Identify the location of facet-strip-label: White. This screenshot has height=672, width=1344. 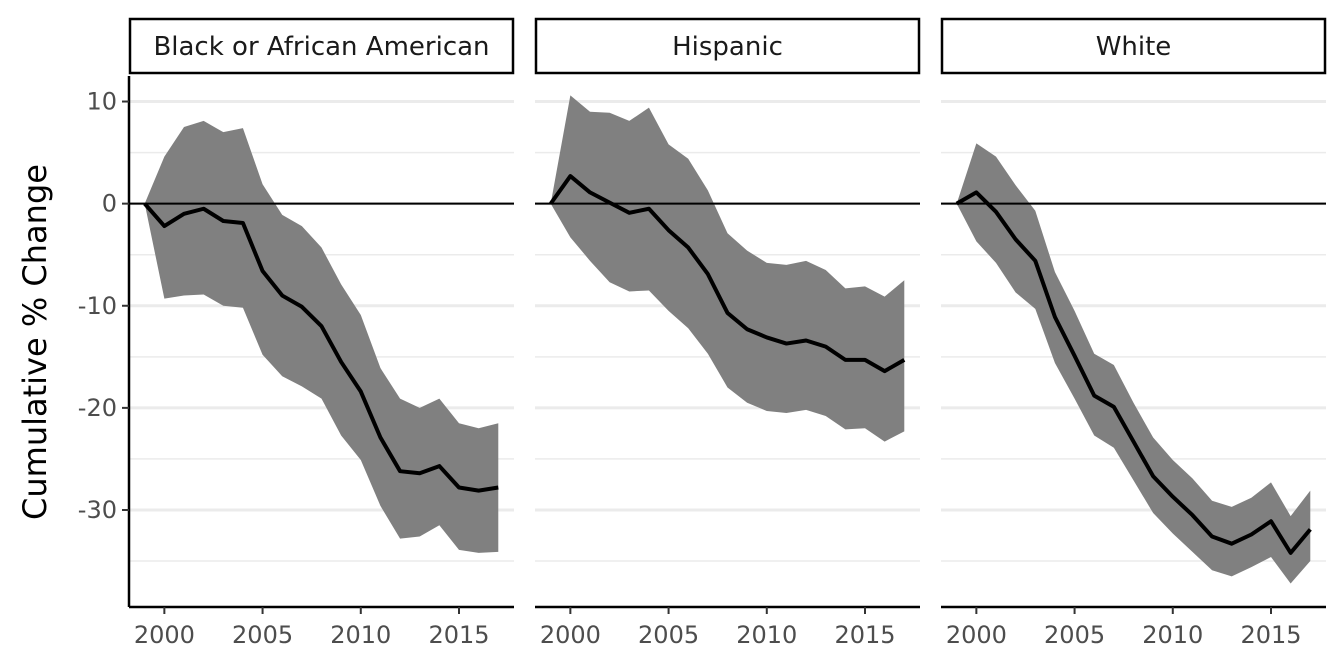
(1134, 47).